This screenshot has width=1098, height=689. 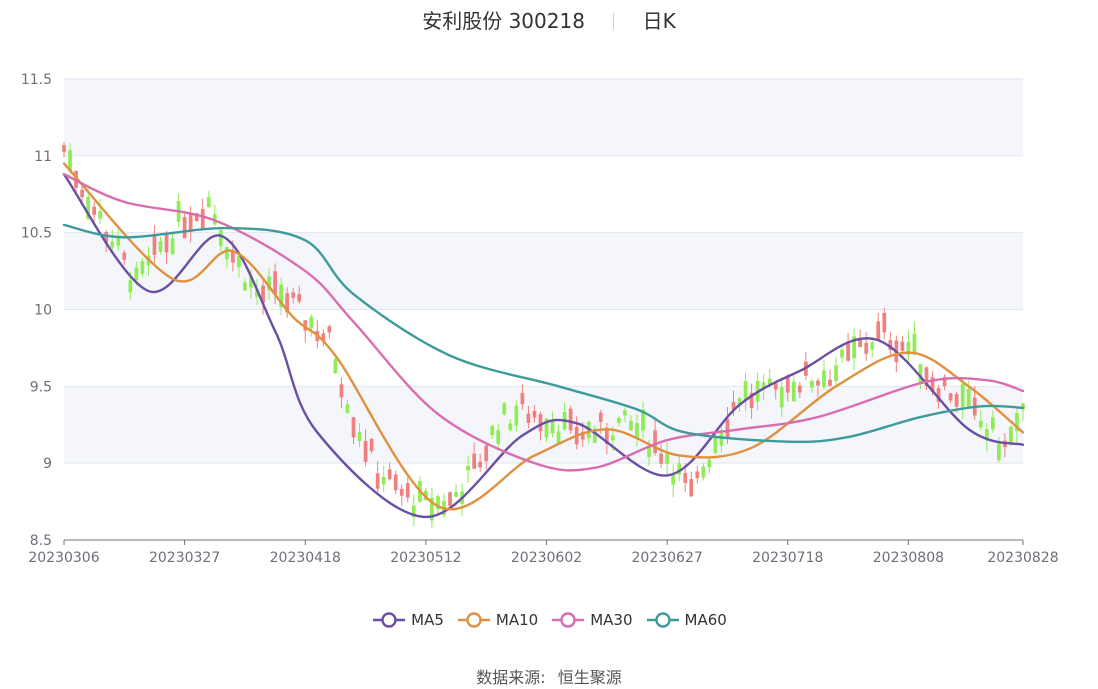 What do you see at coordinates (36, 80) in the screenshot?
I see `y-tick-label: 11.5` at bounding box center [36, 80].